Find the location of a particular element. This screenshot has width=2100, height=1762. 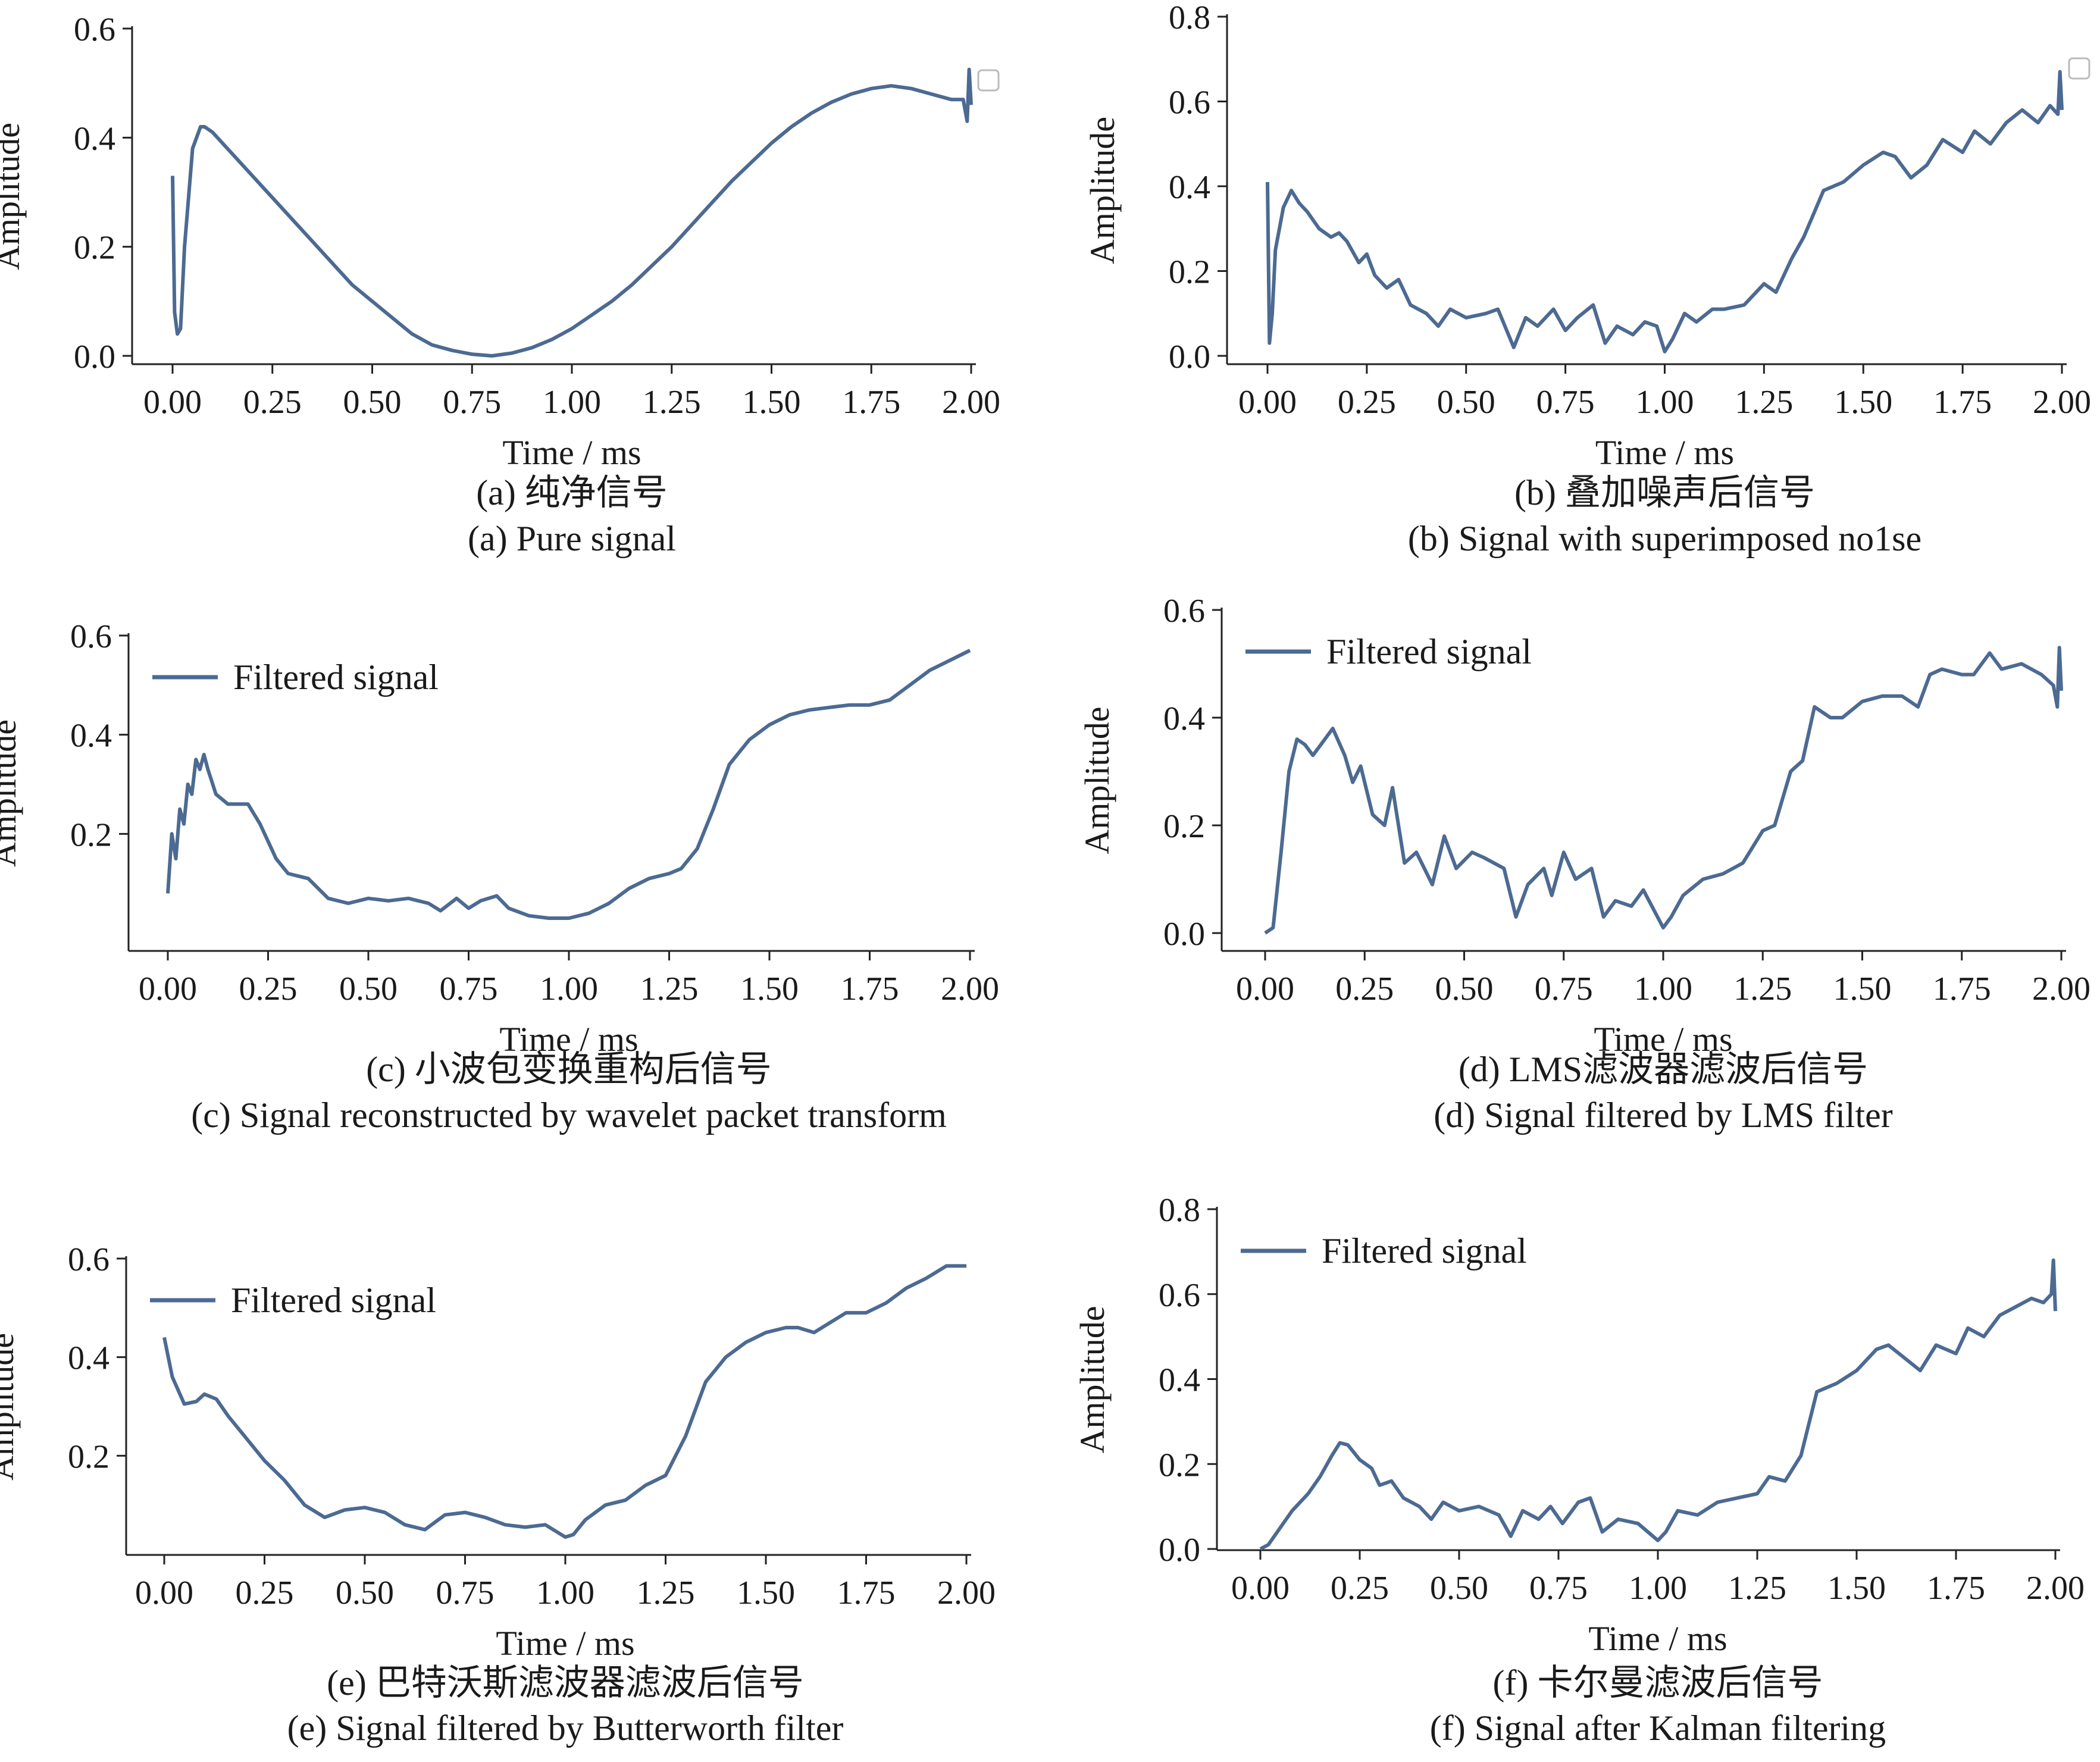

caption-cn: (d) LMS滤波器滤波后信号 is located at coordinates (1663, 1069).